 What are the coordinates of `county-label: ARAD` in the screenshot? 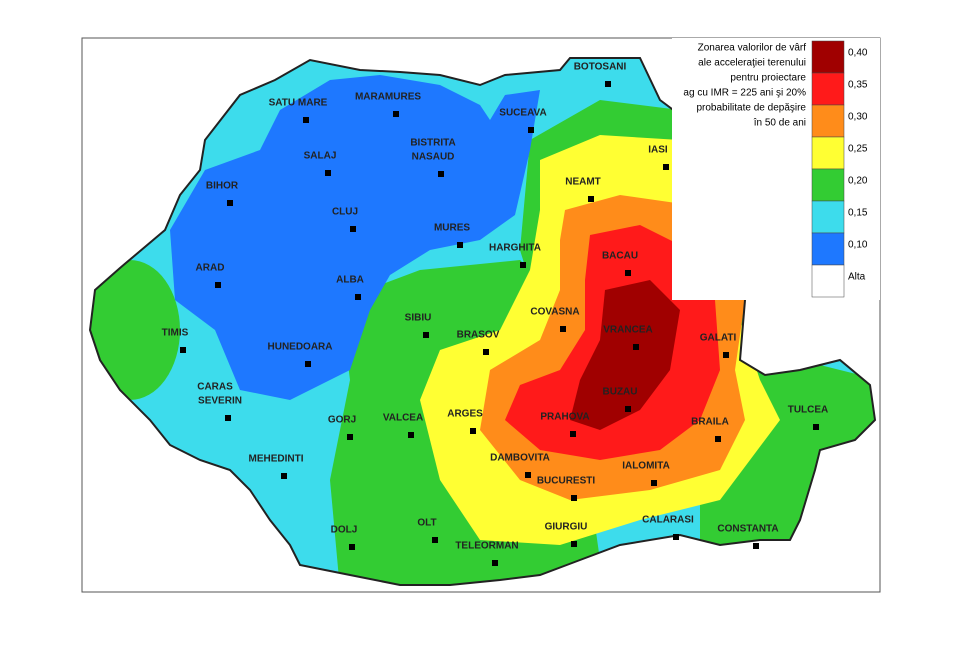 It's located at (210, 268).